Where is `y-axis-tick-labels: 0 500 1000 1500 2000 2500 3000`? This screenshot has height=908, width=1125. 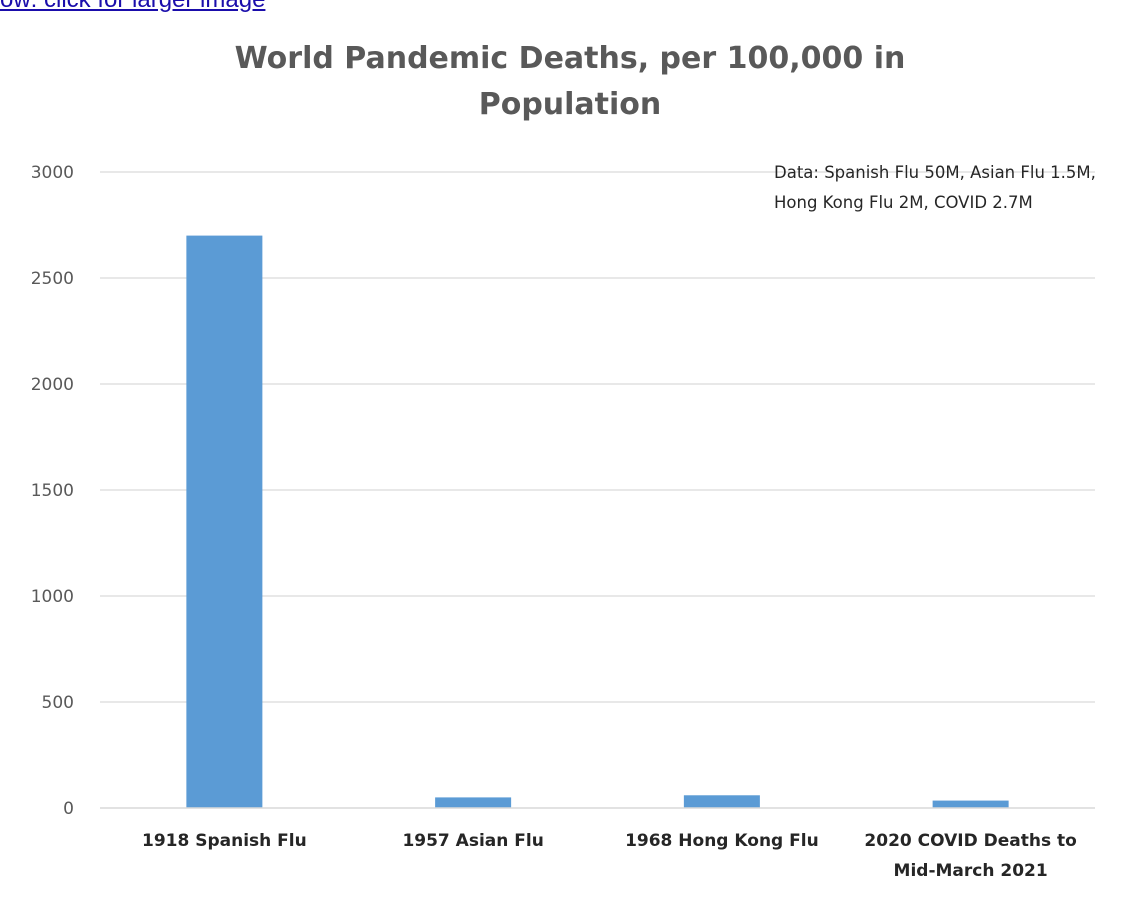
y-axis-tick-labels: 0 500 1000 1500 2000 2500 3000 is located at coordinates (52, 491).